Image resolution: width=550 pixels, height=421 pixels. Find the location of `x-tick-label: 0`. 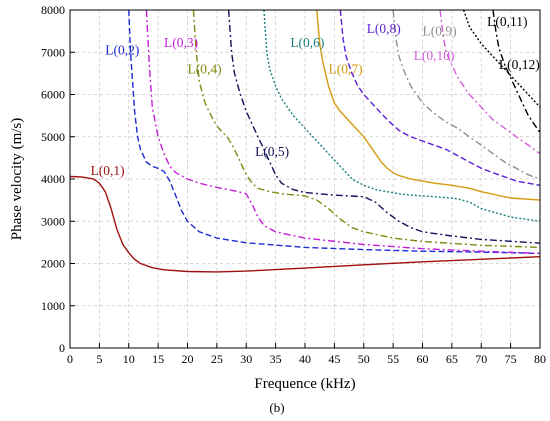

x-tick-label: 0 is located at coordinates (70, 359).